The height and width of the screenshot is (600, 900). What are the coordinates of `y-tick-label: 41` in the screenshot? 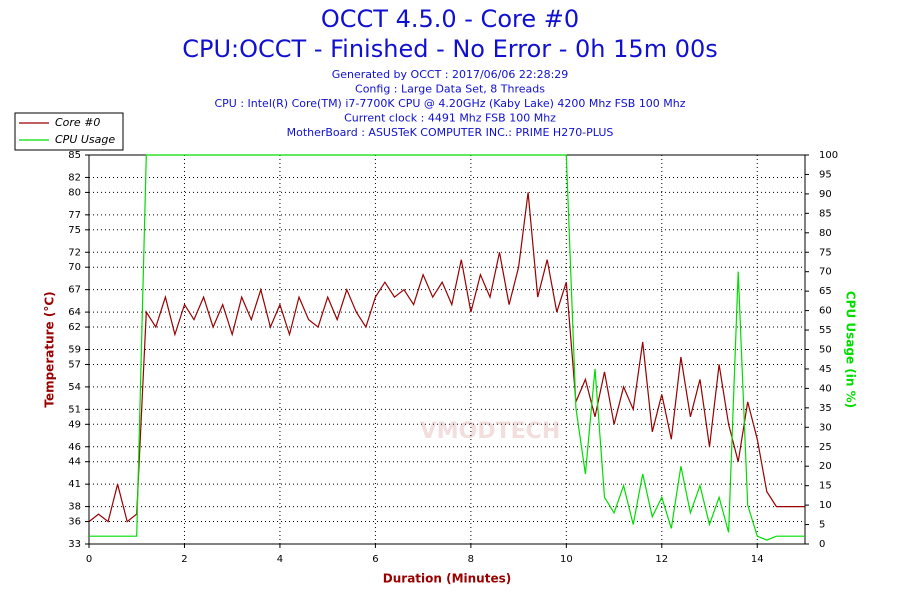 It's located at (74, 484).